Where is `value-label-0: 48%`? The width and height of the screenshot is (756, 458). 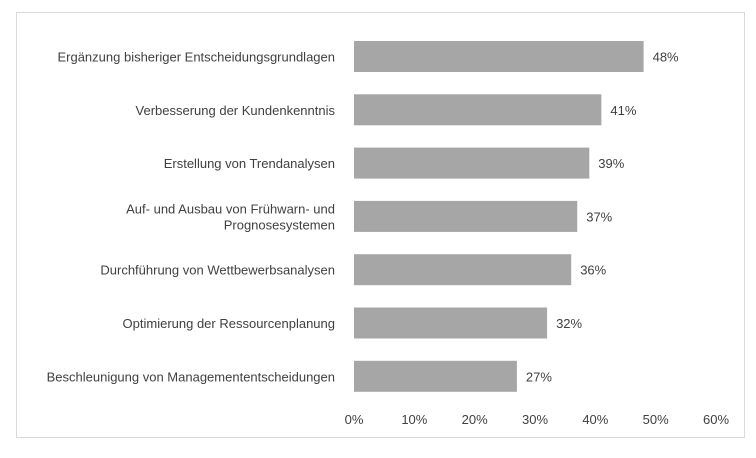 value-label-0: 48% is located at coordinates (666, 57).